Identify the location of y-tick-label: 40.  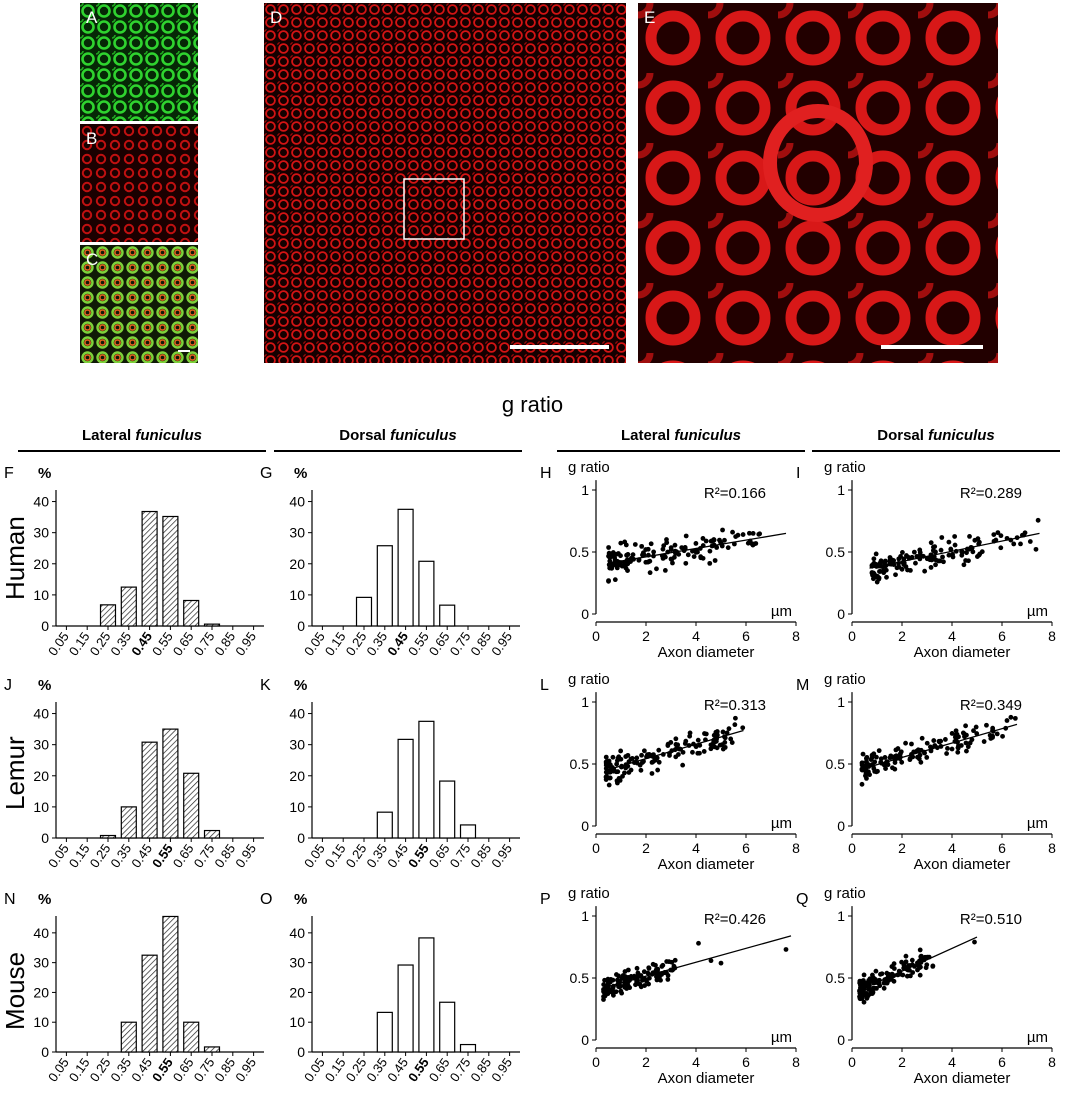
(41, 714).